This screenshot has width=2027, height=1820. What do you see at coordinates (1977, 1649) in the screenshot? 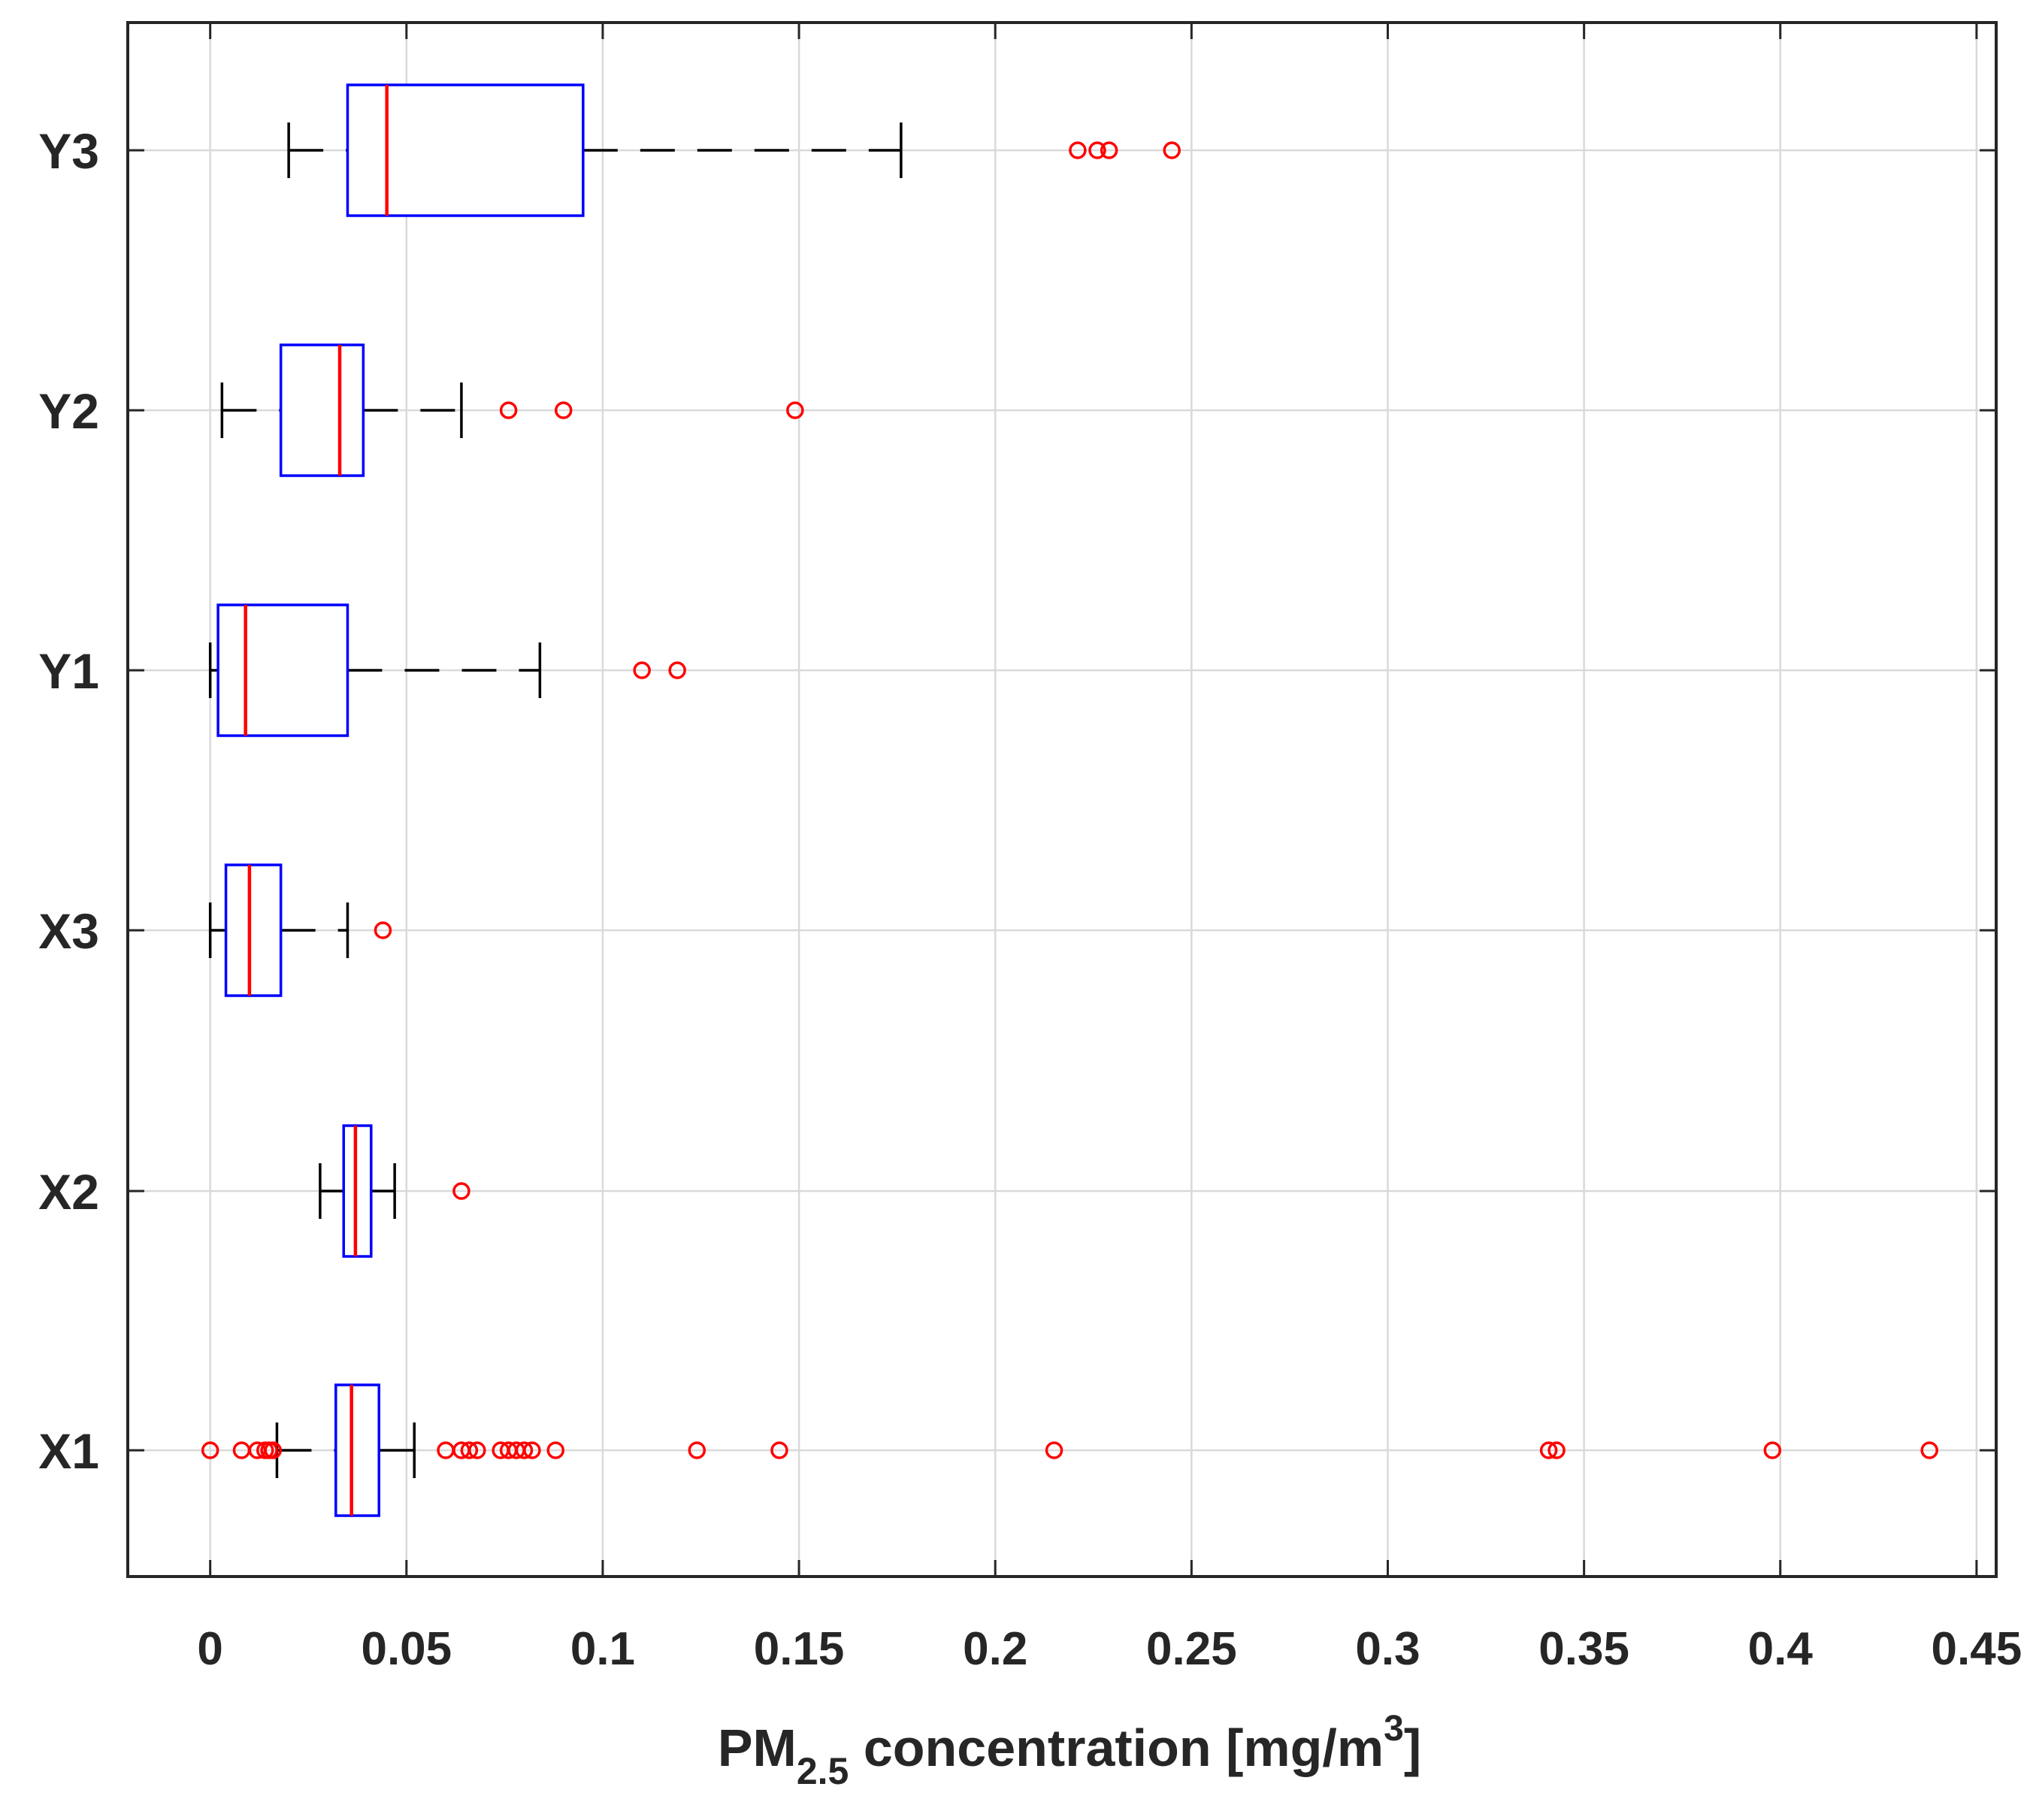
I see `x-tick-label: 0.45` at bounding box center [1977, 1649].